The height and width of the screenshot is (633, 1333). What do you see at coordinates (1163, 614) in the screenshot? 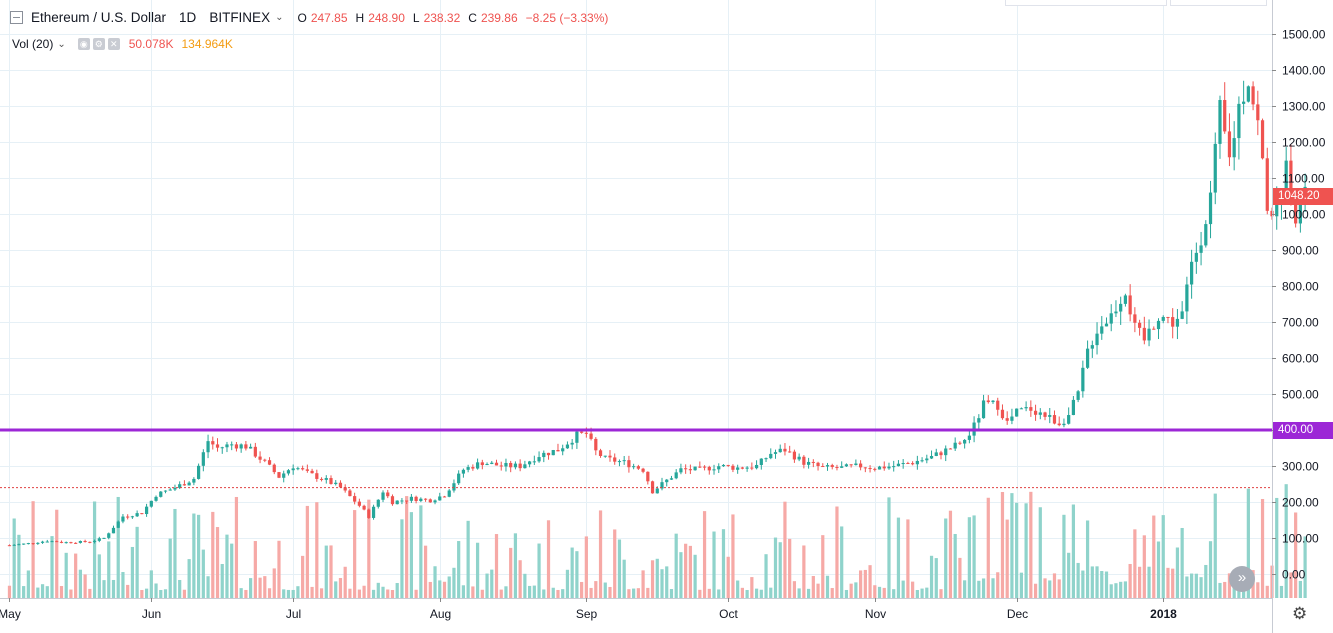
I see `x-tick-label: 2018` at bounding box center [1163, 614].